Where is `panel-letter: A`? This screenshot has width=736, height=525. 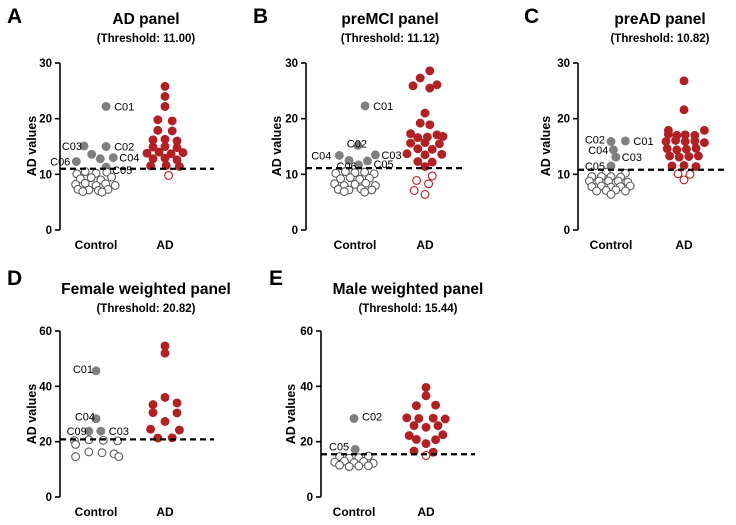
panel-letter: A is located at coordinates (14, 16).